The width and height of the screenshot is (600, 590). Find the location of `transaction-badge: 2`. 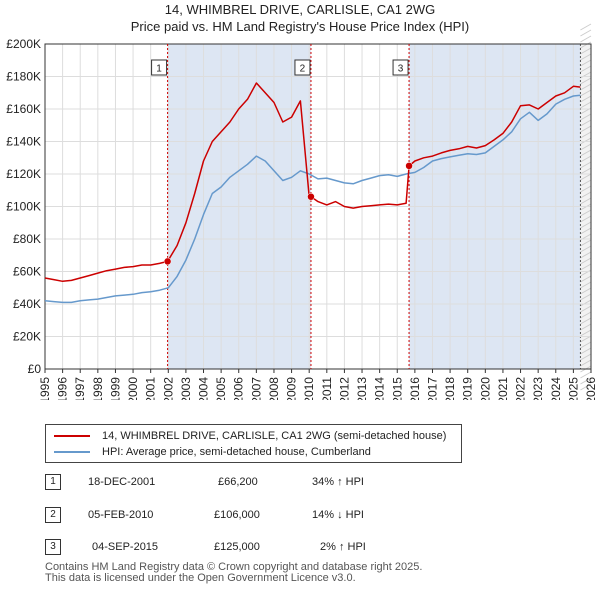

transaction-badge: 2 is located at coordinates (53, 515).